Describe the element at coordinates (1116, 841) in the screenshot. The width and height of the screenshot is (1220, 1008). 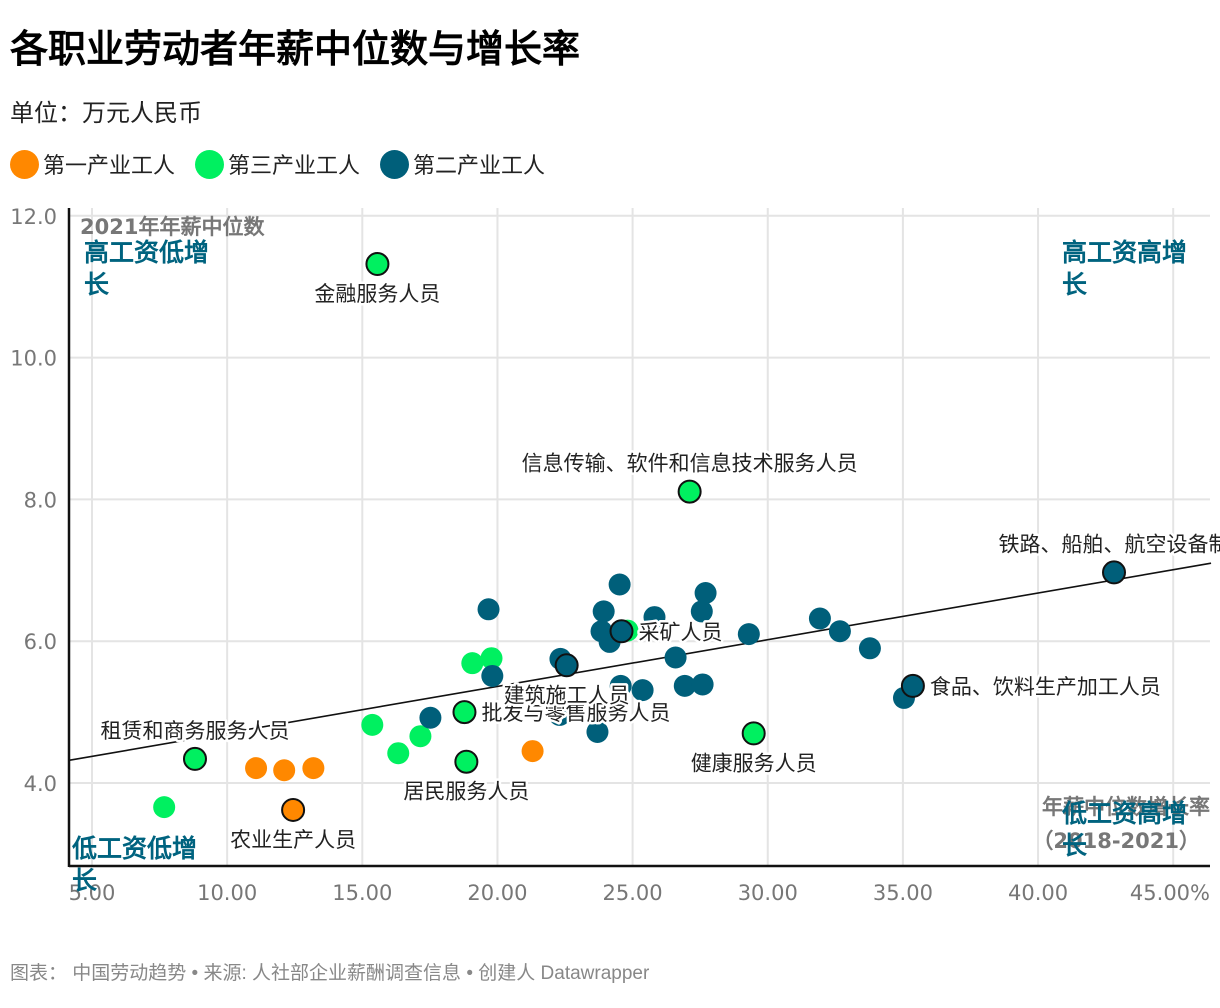
I see `x-axis-title-period: （2018-2021）` at that location.